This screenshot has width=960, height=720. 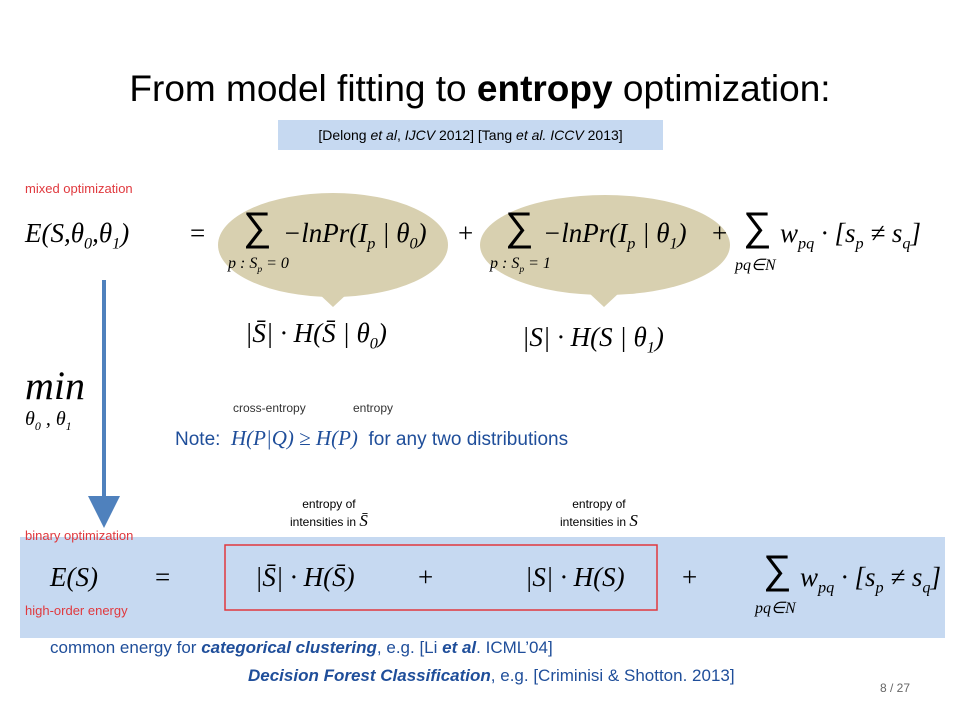 I want to click on text-part: common energy for, so click(x=126, y=647).